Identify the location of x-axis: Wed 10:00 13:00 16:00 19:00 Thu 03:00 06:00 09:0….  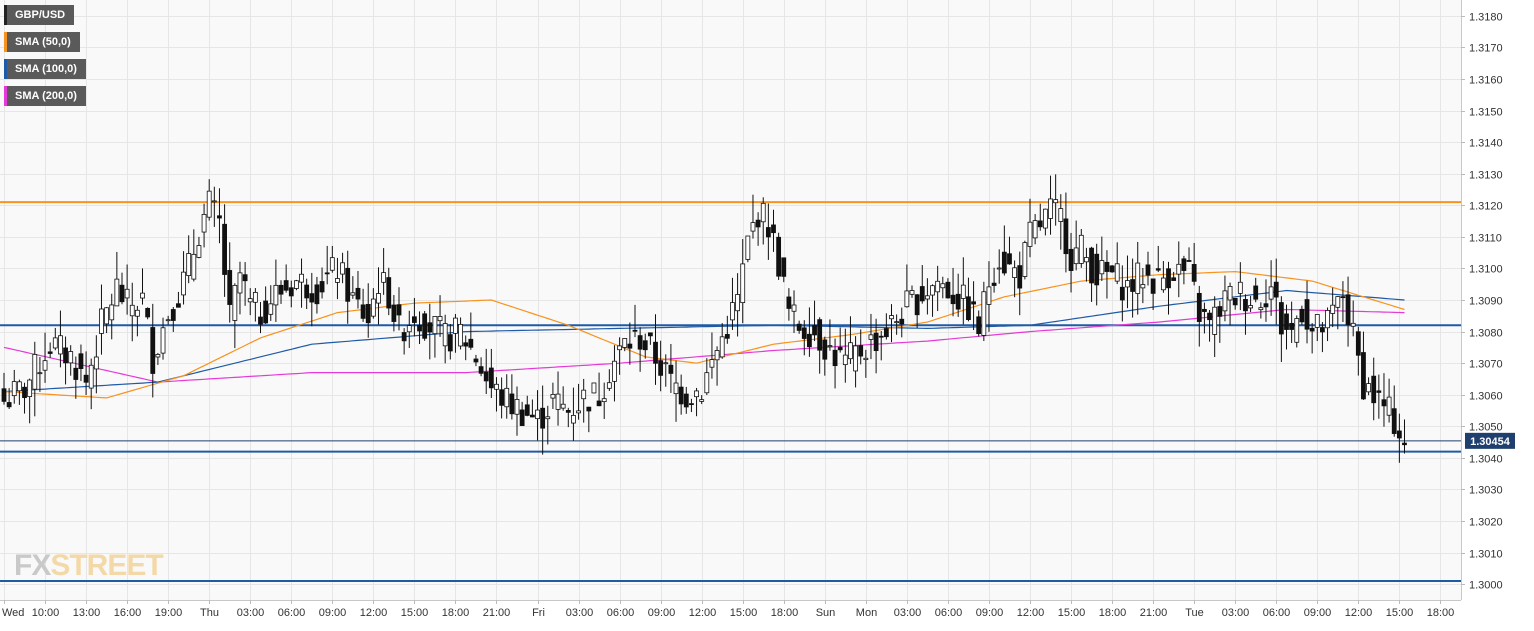
(728, 609).